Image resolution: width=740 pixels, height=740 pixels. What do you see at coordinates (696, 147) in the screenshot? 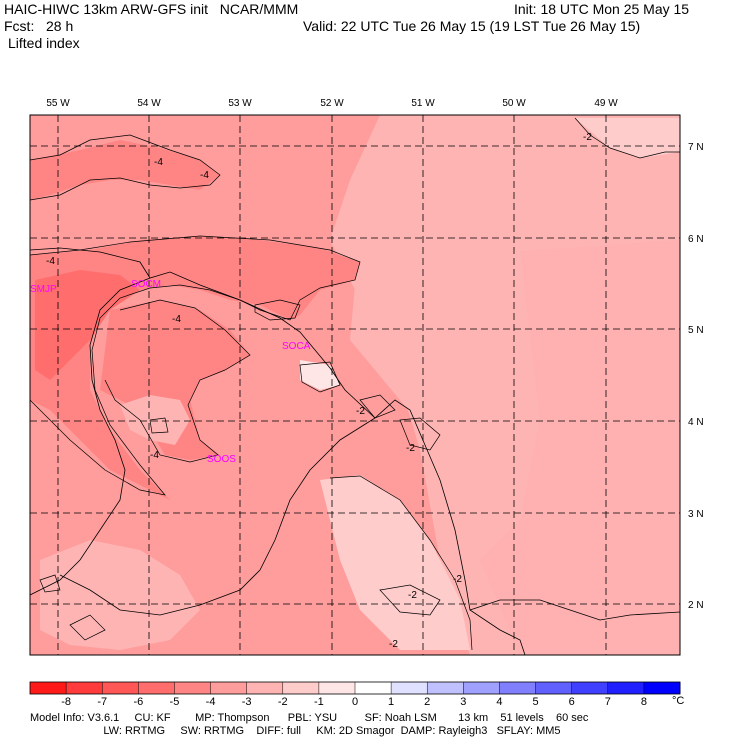
I see `lat-label: 7 N` at bounding box center [696, 147].